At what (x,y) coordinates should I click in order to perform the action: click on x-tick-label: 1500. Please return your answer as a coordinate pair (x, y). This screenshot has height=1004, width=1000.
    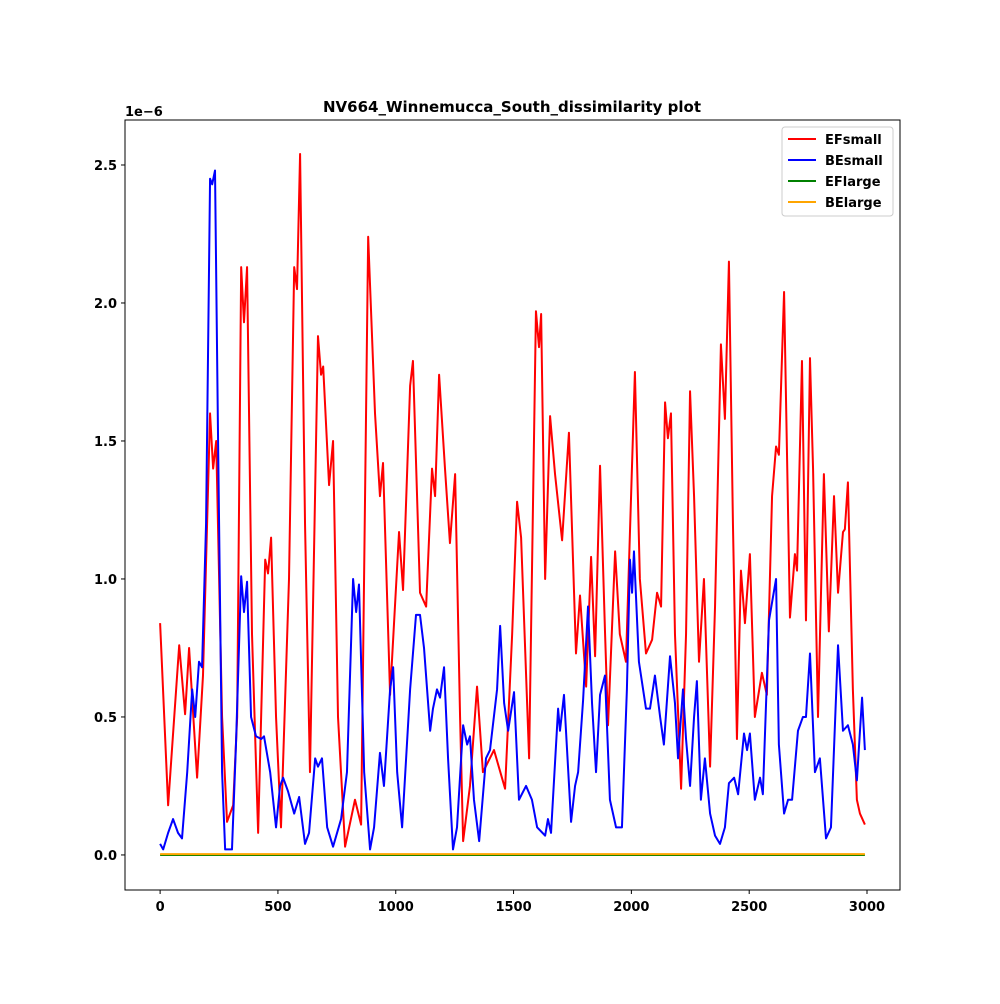
    Looking at the image, I should click on (513, 907).